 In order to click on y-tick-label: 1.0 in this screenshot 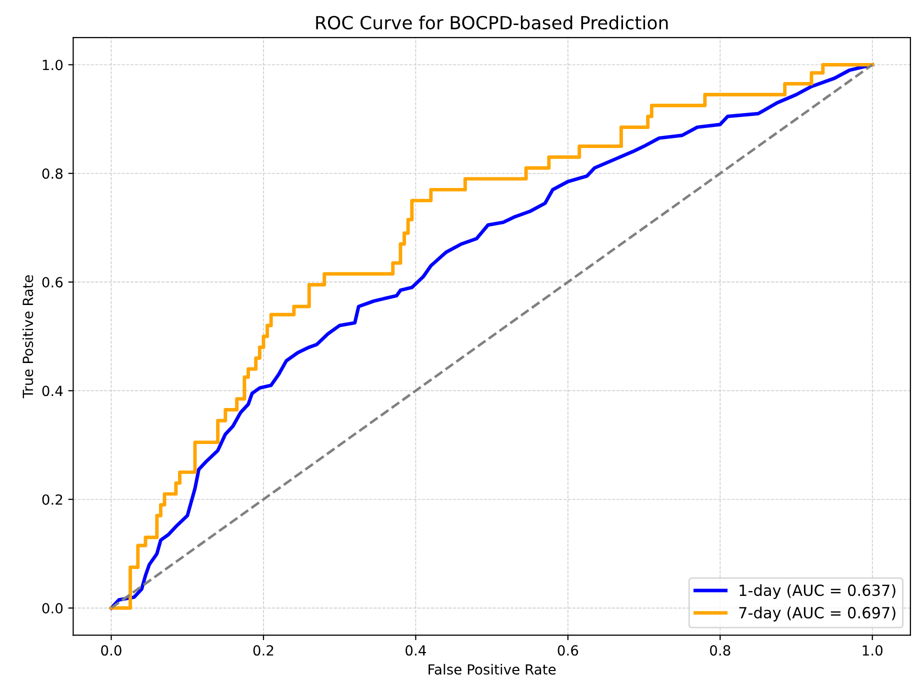, I will do `click(52, 65)`.